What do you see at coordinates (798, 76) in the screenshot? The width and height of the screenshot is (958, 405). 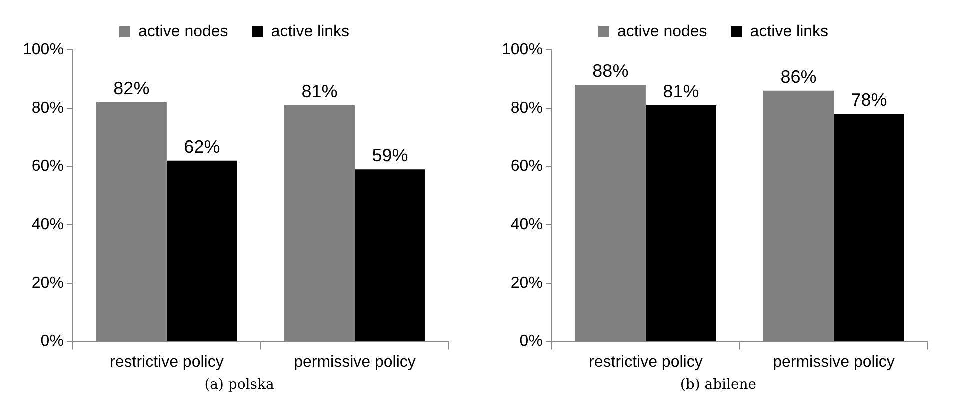 I see `data-label: 86%` at bounding box center [798, 76].